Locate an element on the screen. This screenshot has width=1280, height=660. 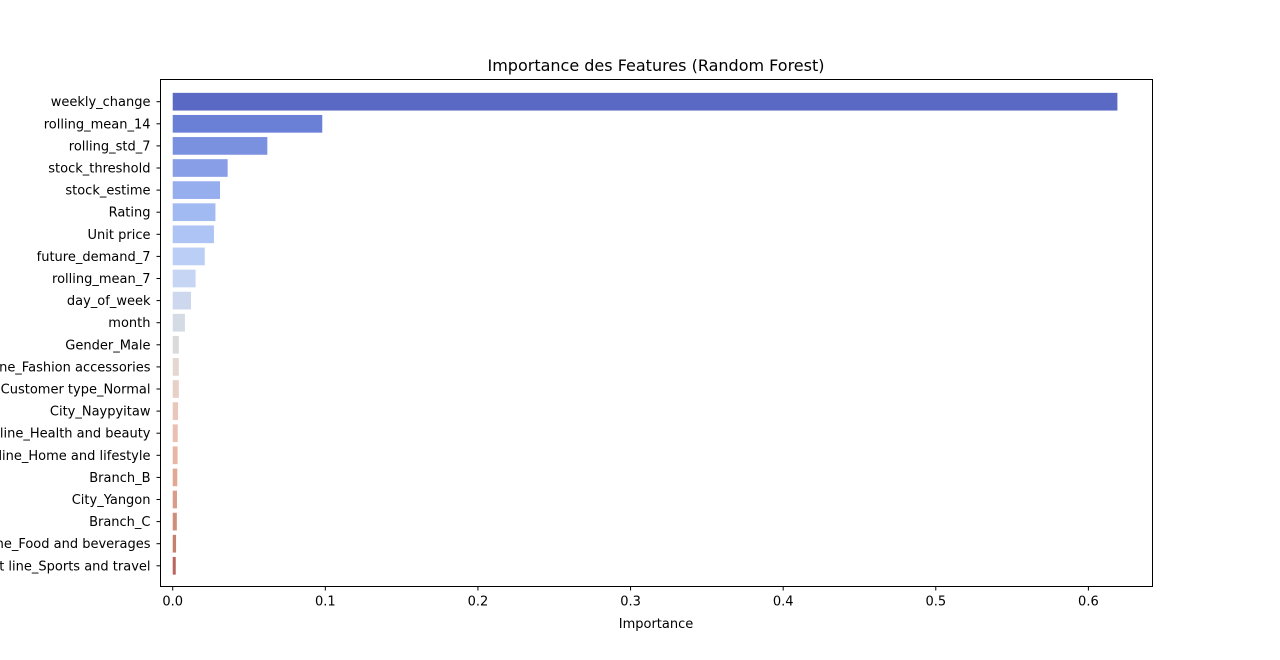
x-axis-ticks: 0.0 0.1 0.2 0.3 0.4 0.5 0.6 is located at coordinates (630, 598).